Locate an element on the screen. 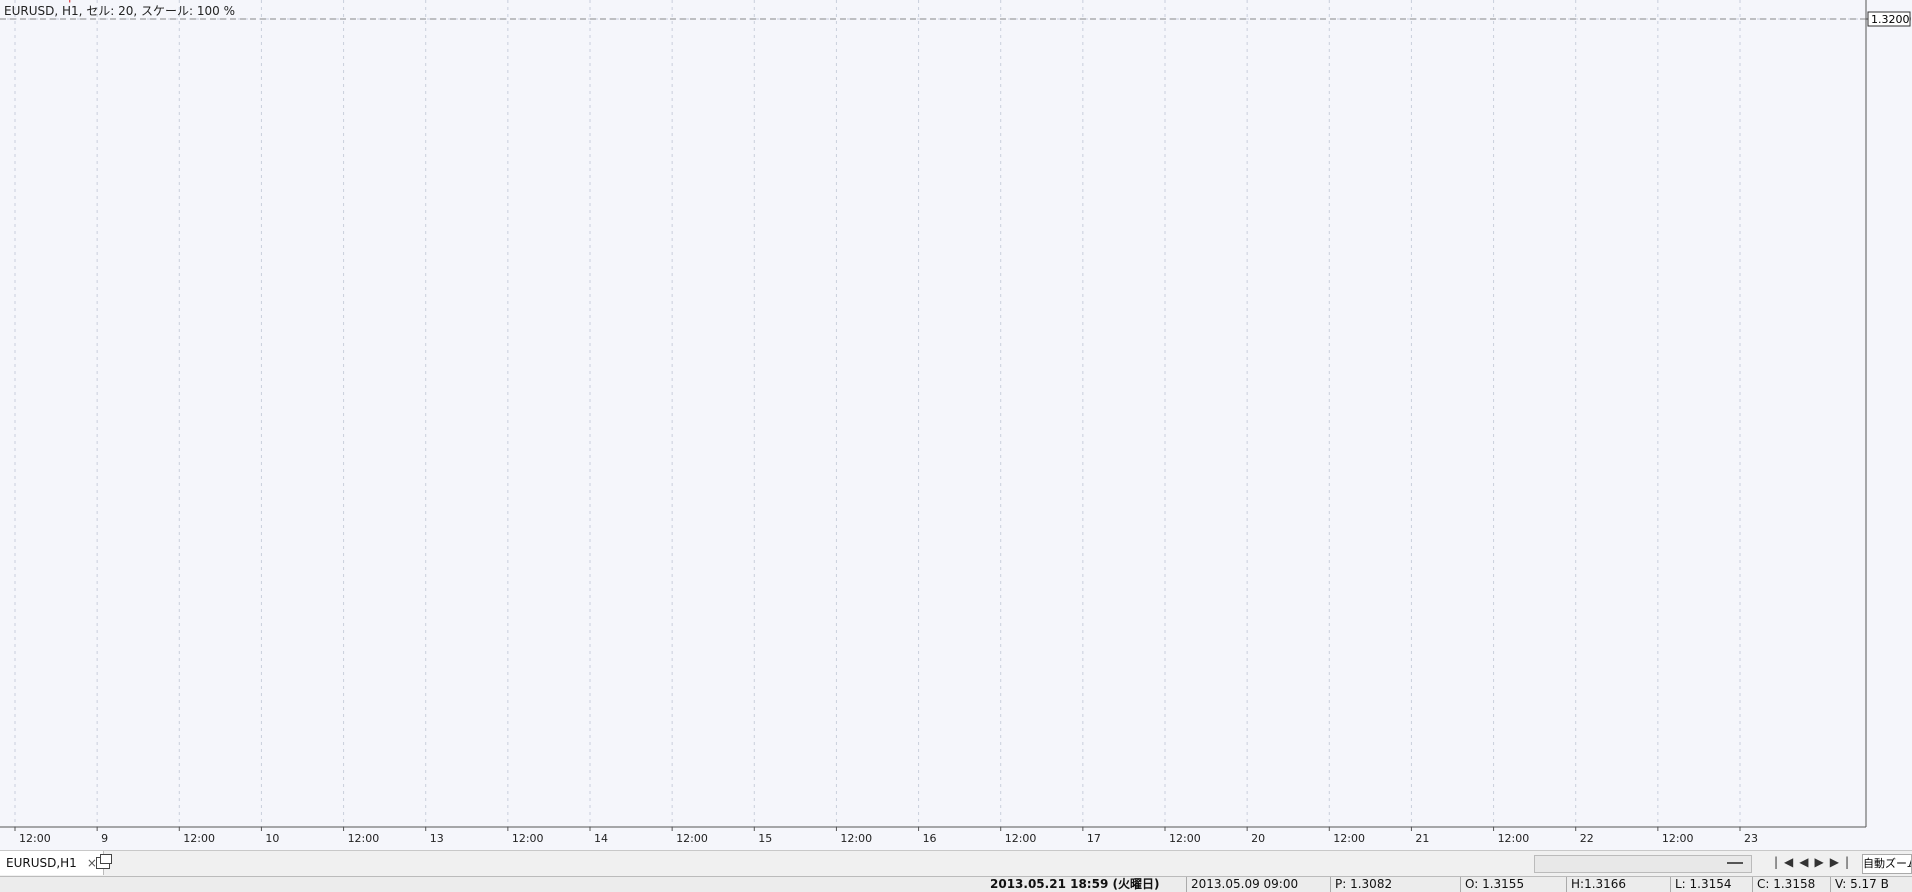  tab-label: EURUSD,H1 is located at coordinates (41, 863).